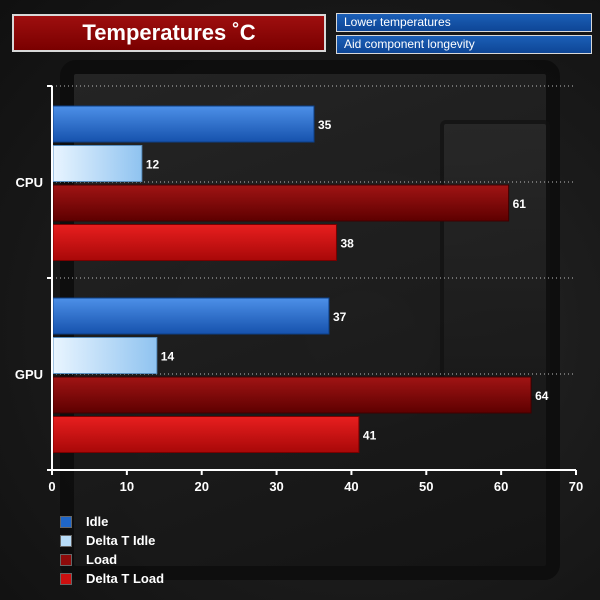  Describe the element at coordinates (194, 242) in the screenshot. I see `bar-cpu-delta-t-load` at that location.